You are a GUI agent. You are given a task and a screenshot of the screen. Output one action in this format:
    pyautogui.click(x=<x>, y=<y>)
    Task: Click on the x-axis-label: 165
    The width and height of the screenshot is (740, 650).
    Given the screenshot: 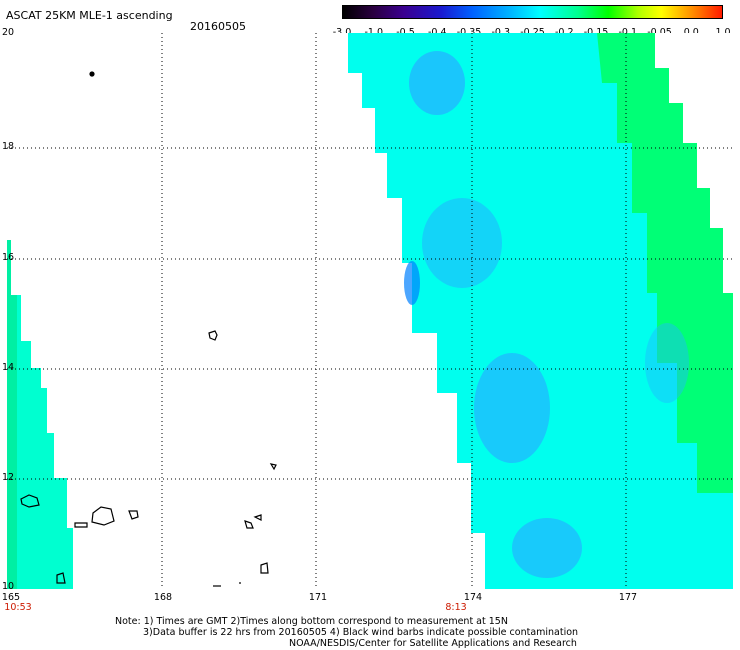 What is the action you would take?
    pyautogui.click(x=11, y=597)
    